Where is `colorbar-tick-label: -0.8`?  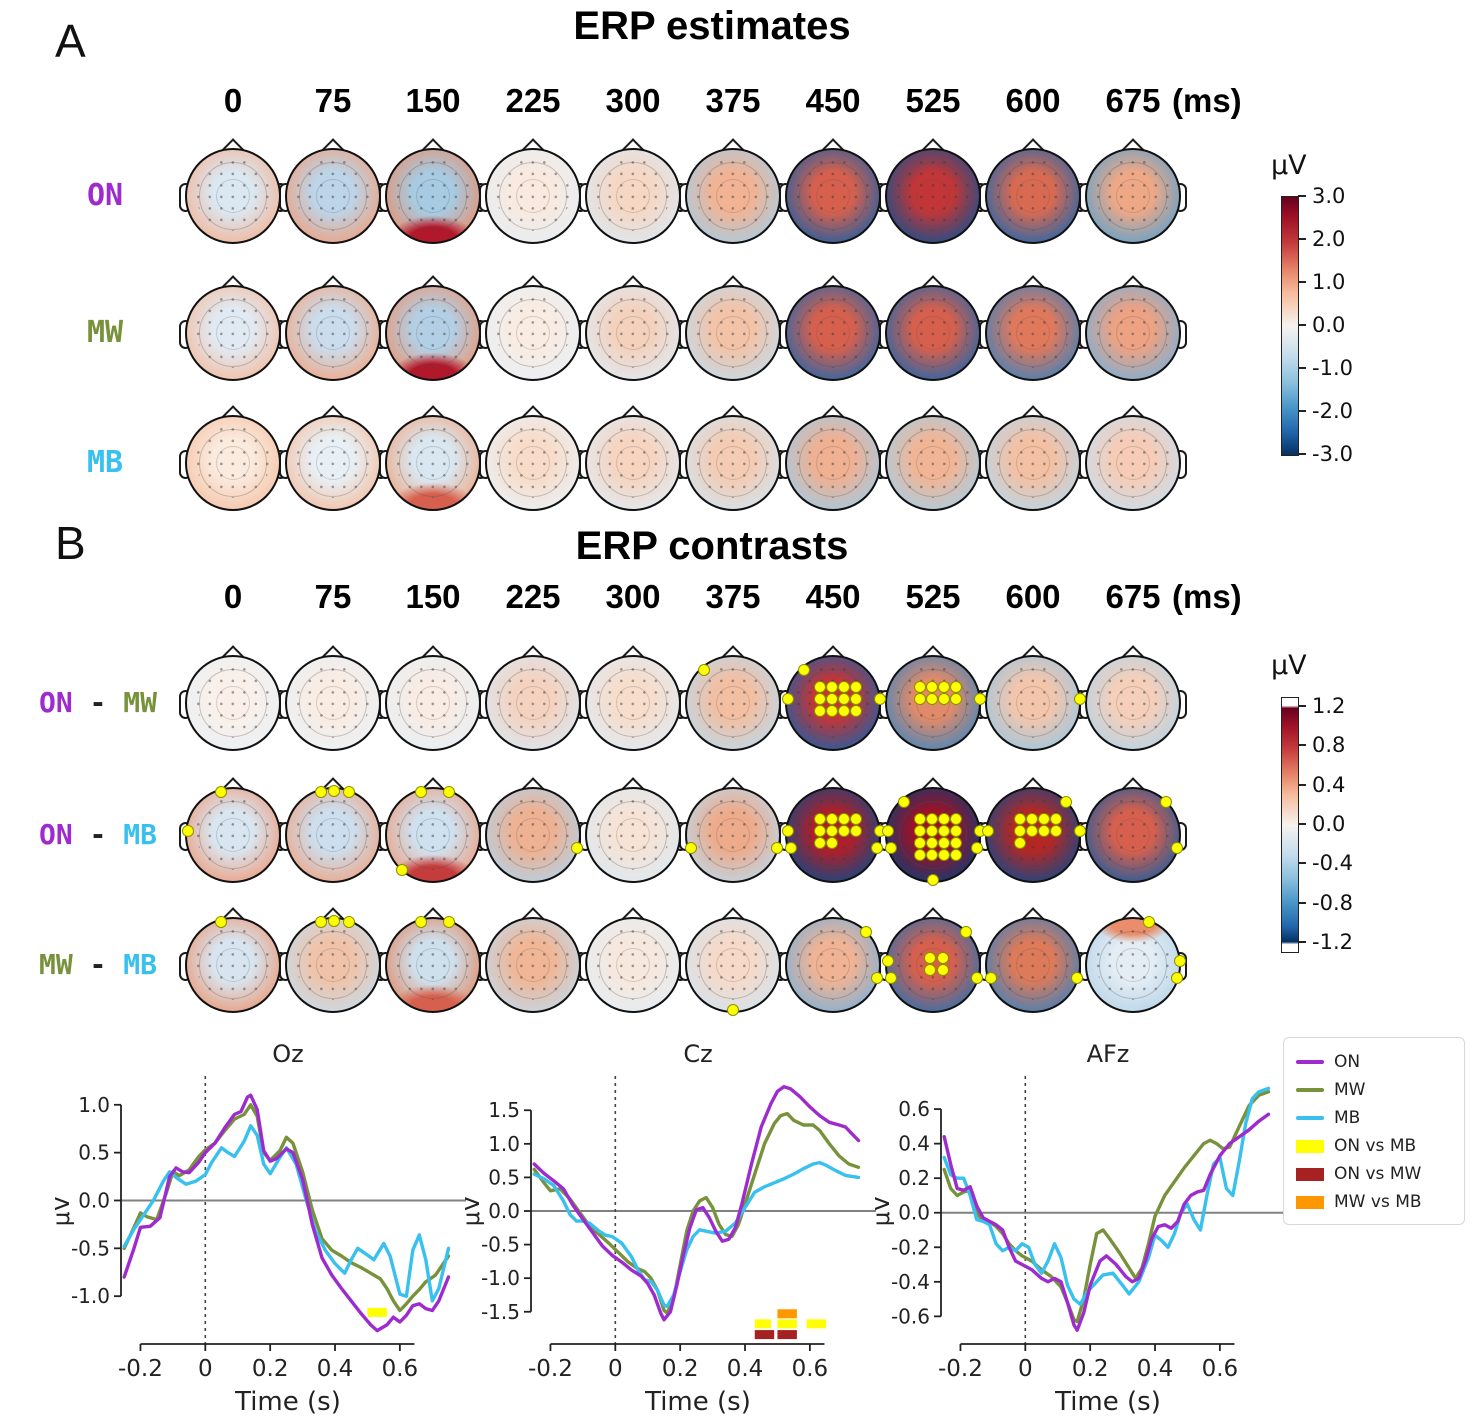 colorbar-tick-label: -0.8 is located at coordinates (1332, 902).